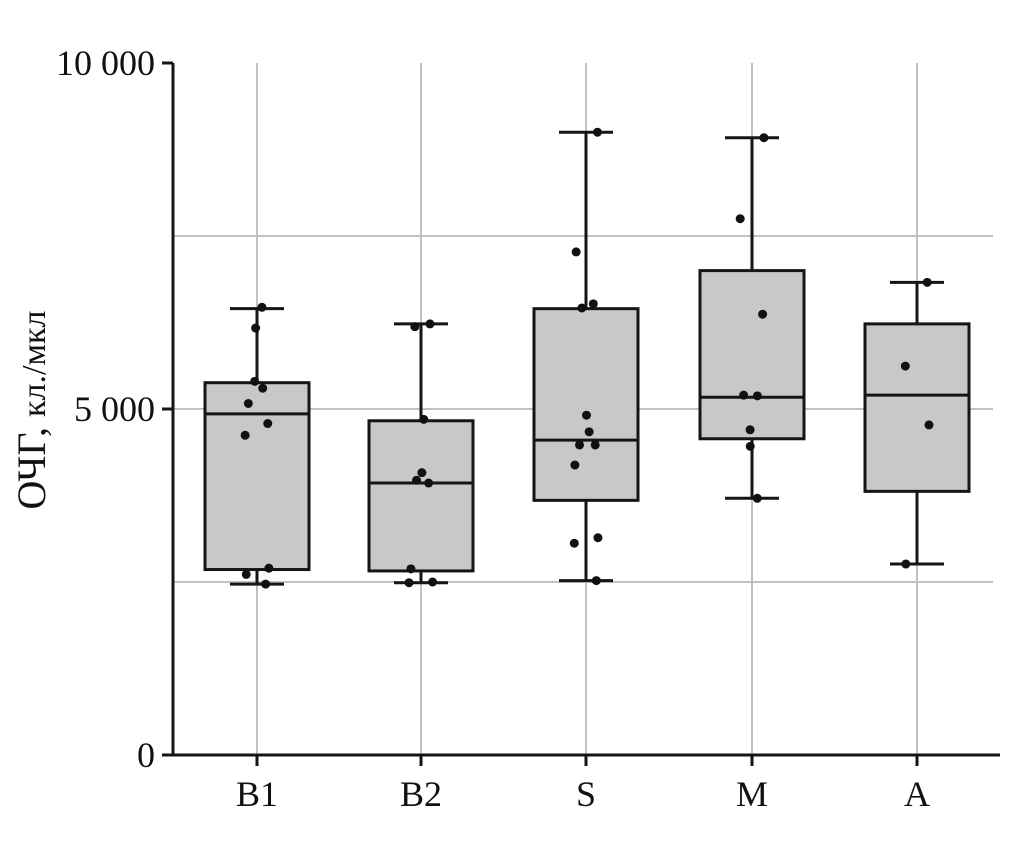  Describe the element at coordinates (146, 755) in the screenshot. I see `y-tick-label: 0` at that location.